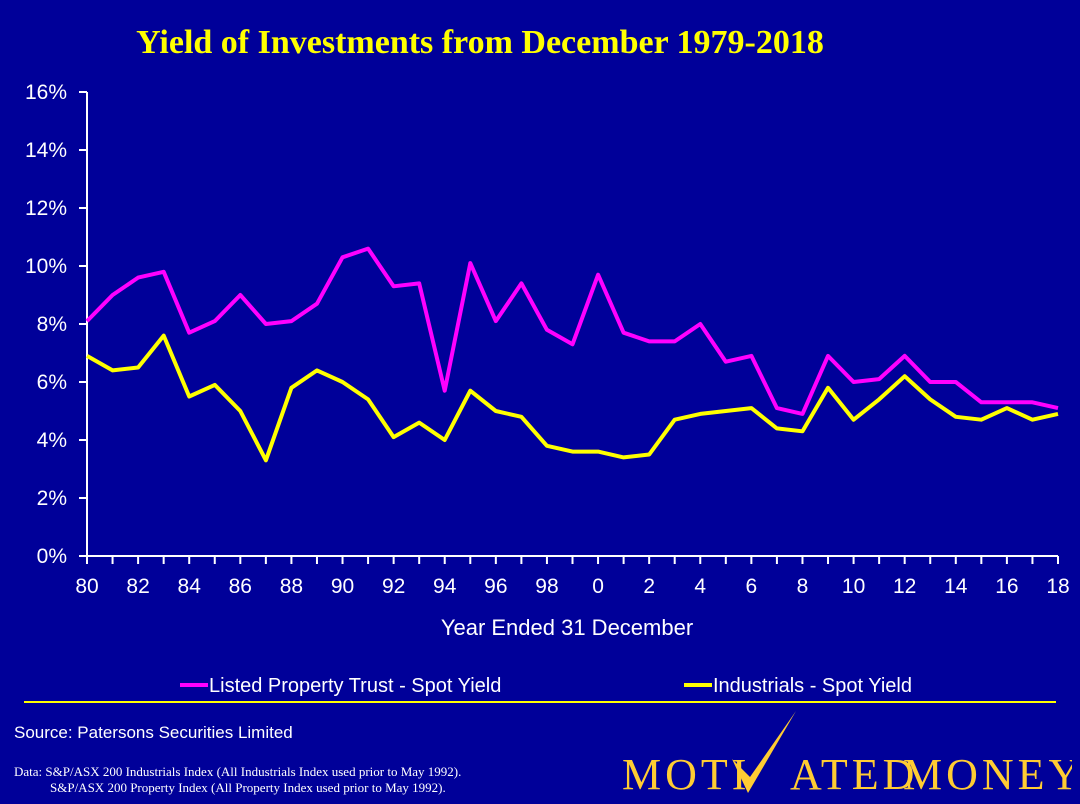 This screenshot has width=1080, height=804. I want to click on motivated-money-logo: MOTI ATED MONEY, so click(847, 755).